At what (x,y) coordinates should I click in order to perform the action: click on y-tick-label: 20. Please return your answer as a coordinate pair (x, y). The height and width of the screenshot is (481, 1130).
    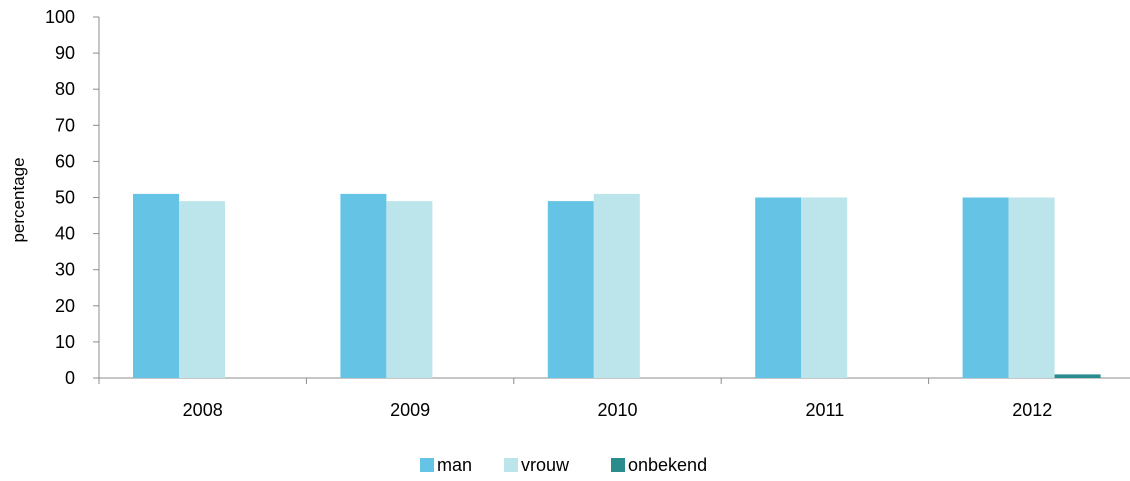
    Looking at the image, I should click on (65, 306).